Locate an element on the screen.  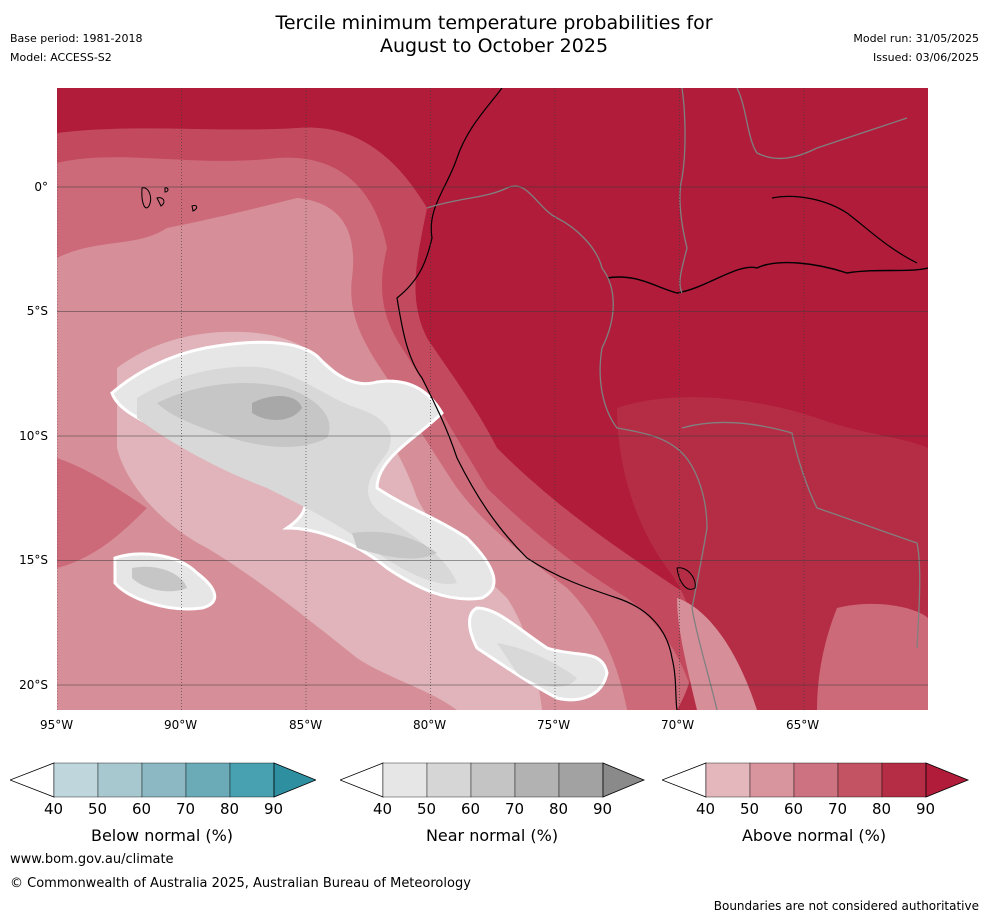
lat-tick-10s: 10°S is located at coordinates (33, 436).